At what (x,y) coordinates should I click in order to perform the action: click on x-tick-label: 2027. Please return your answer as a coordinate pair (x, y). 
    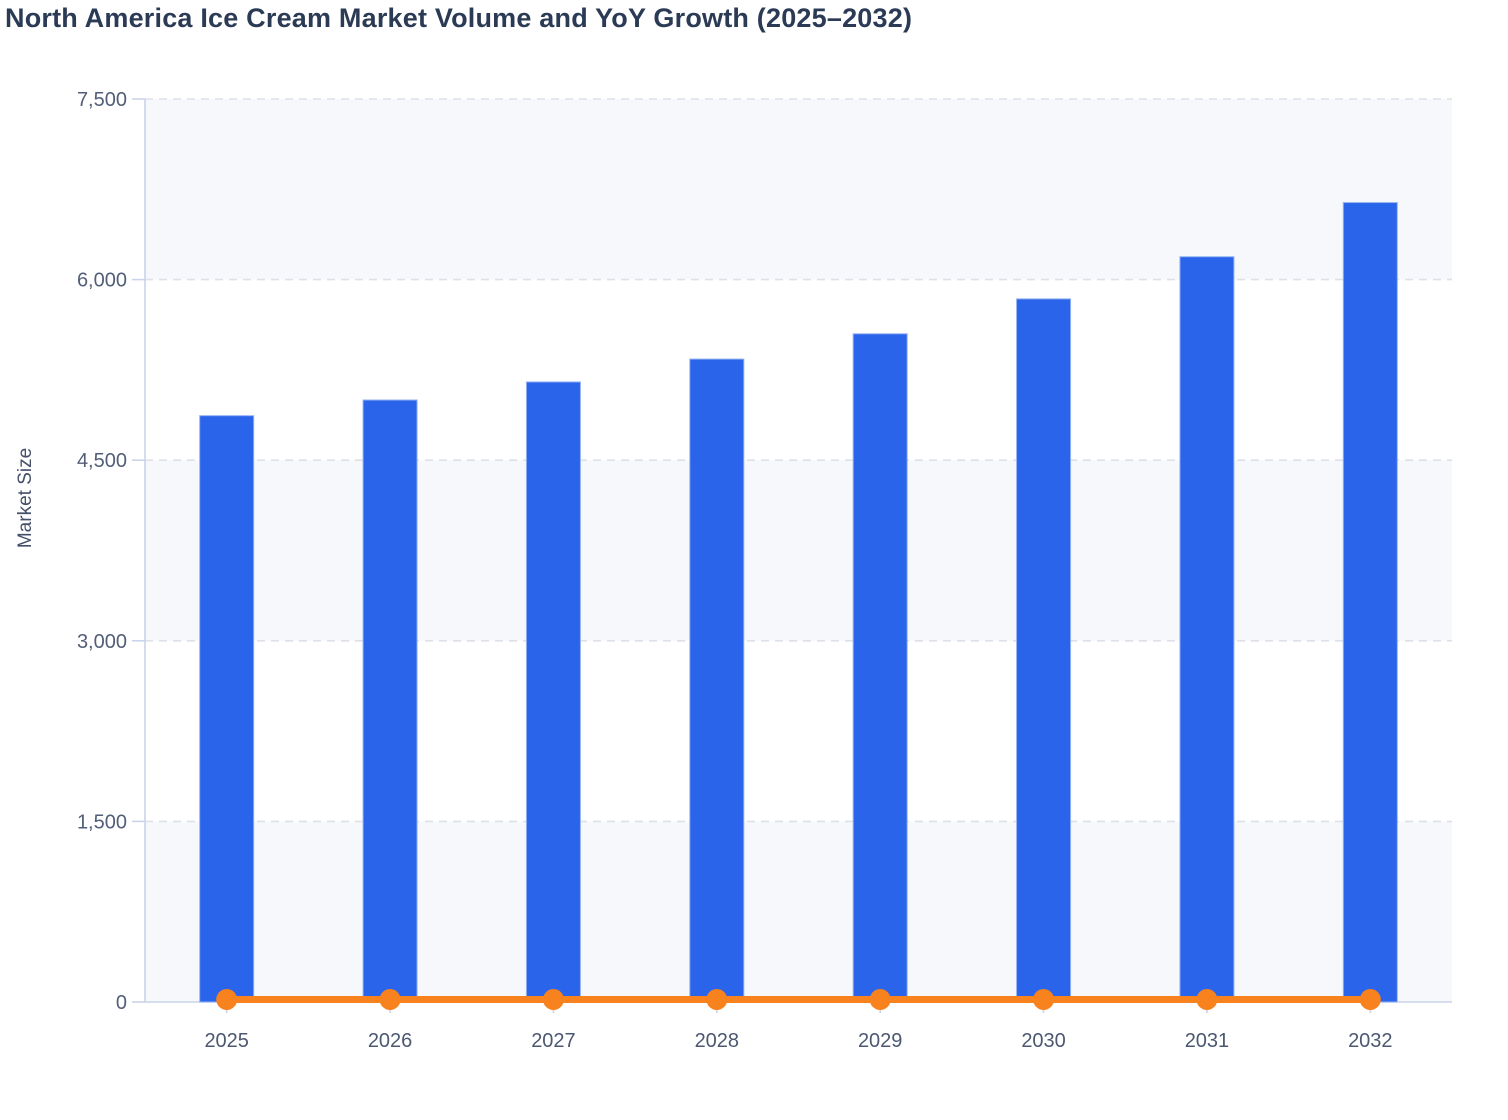
    Looking at the image, I should click on (553, 1041).